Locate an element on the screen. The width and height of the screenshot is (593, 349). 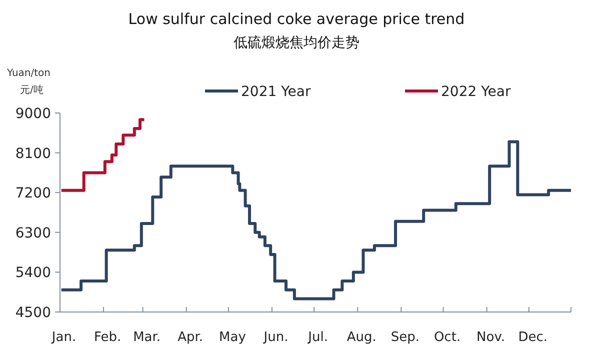
x-tick-label: Dec. is located at coordinates (533, 337).